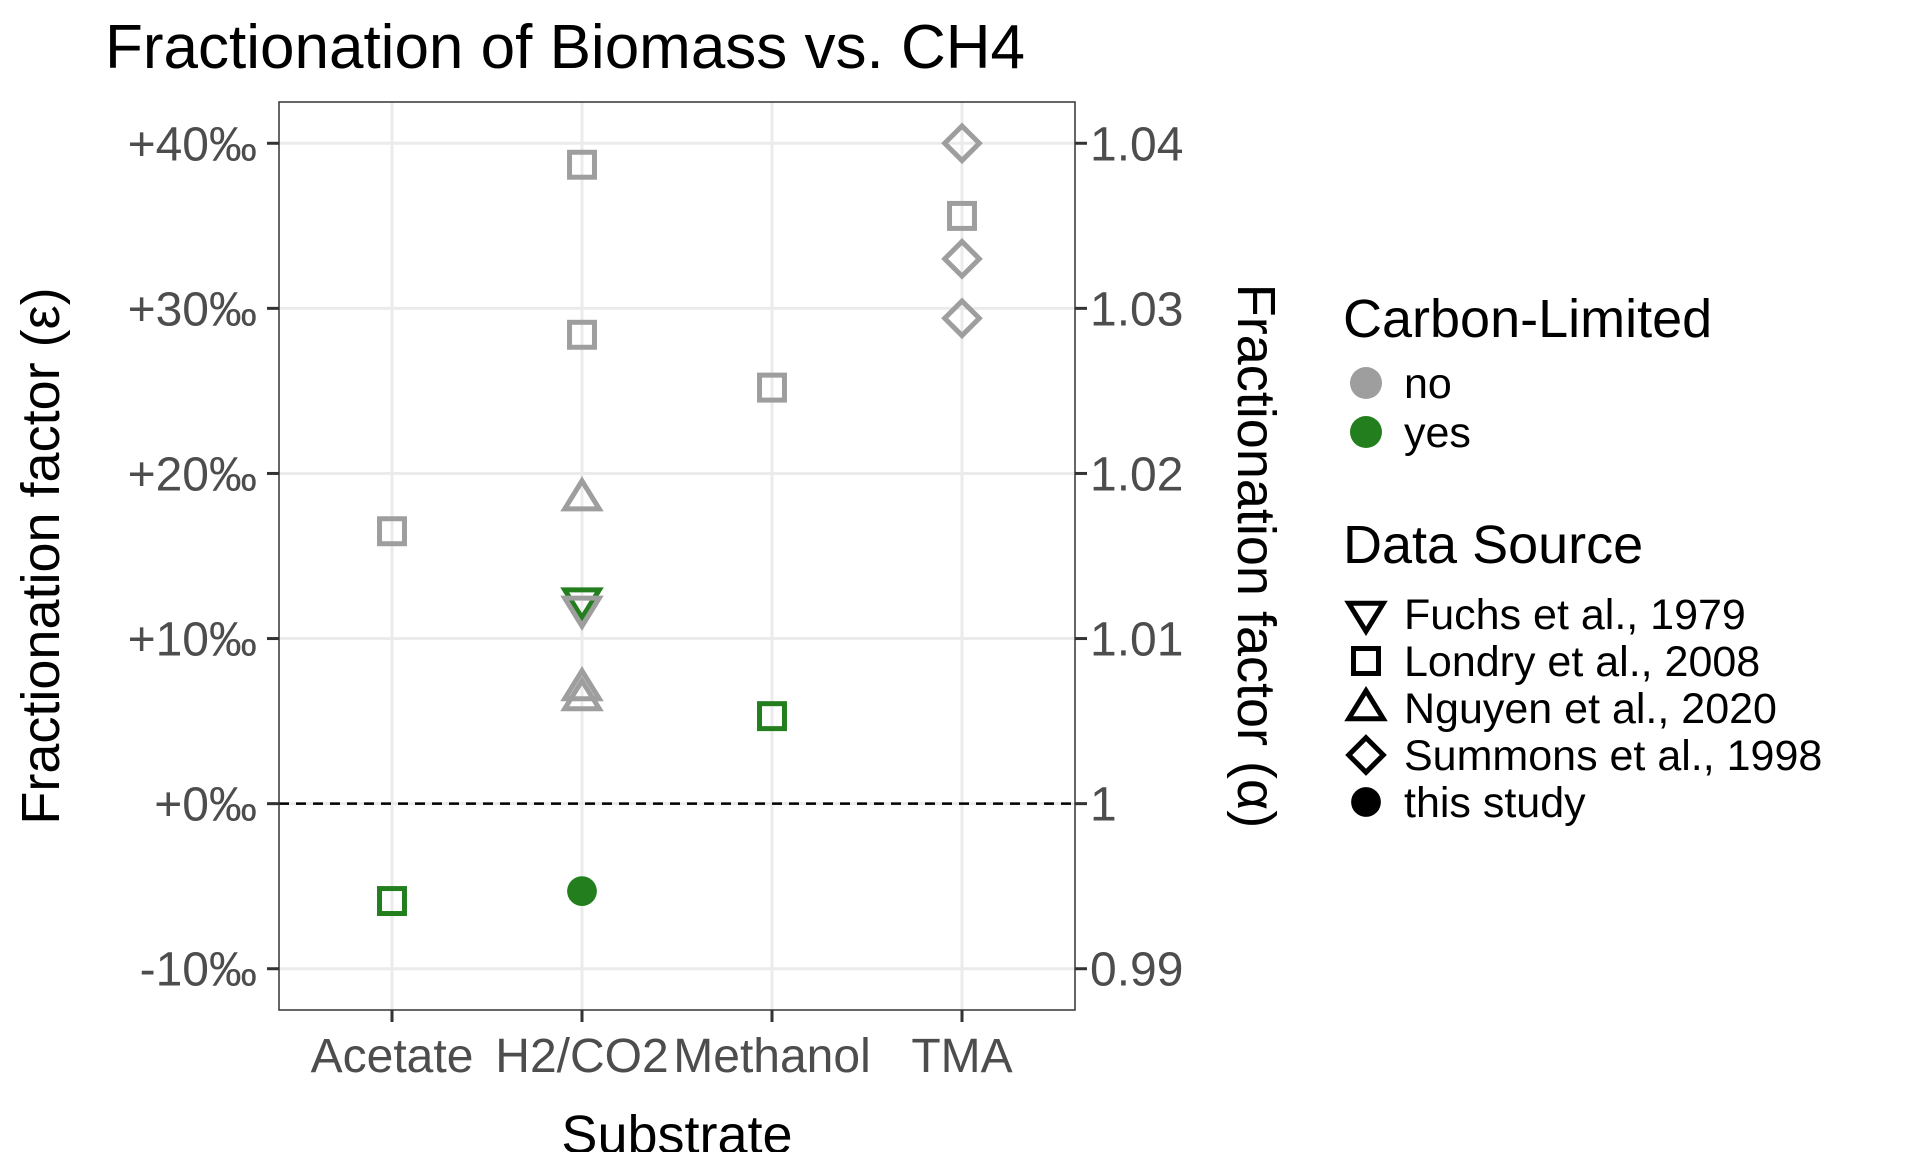 The height and width of the screenshot is (1152, 1920). I want to click on y-tick-label-left: +0‰, so click(205, 805).